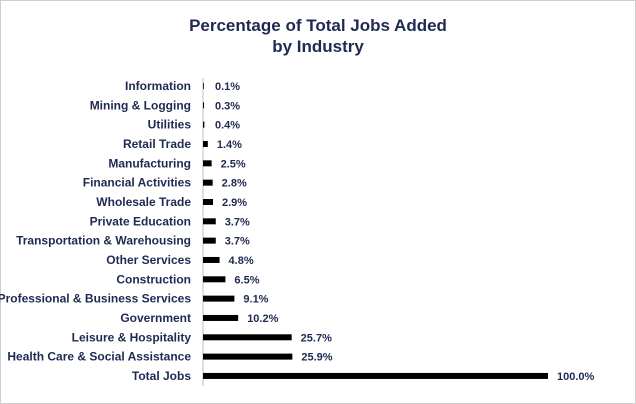  What do you see at coordinates (149, 163) in the screenshot?
I see `category-label: Manufacturing` at bounding box center [149, 163].